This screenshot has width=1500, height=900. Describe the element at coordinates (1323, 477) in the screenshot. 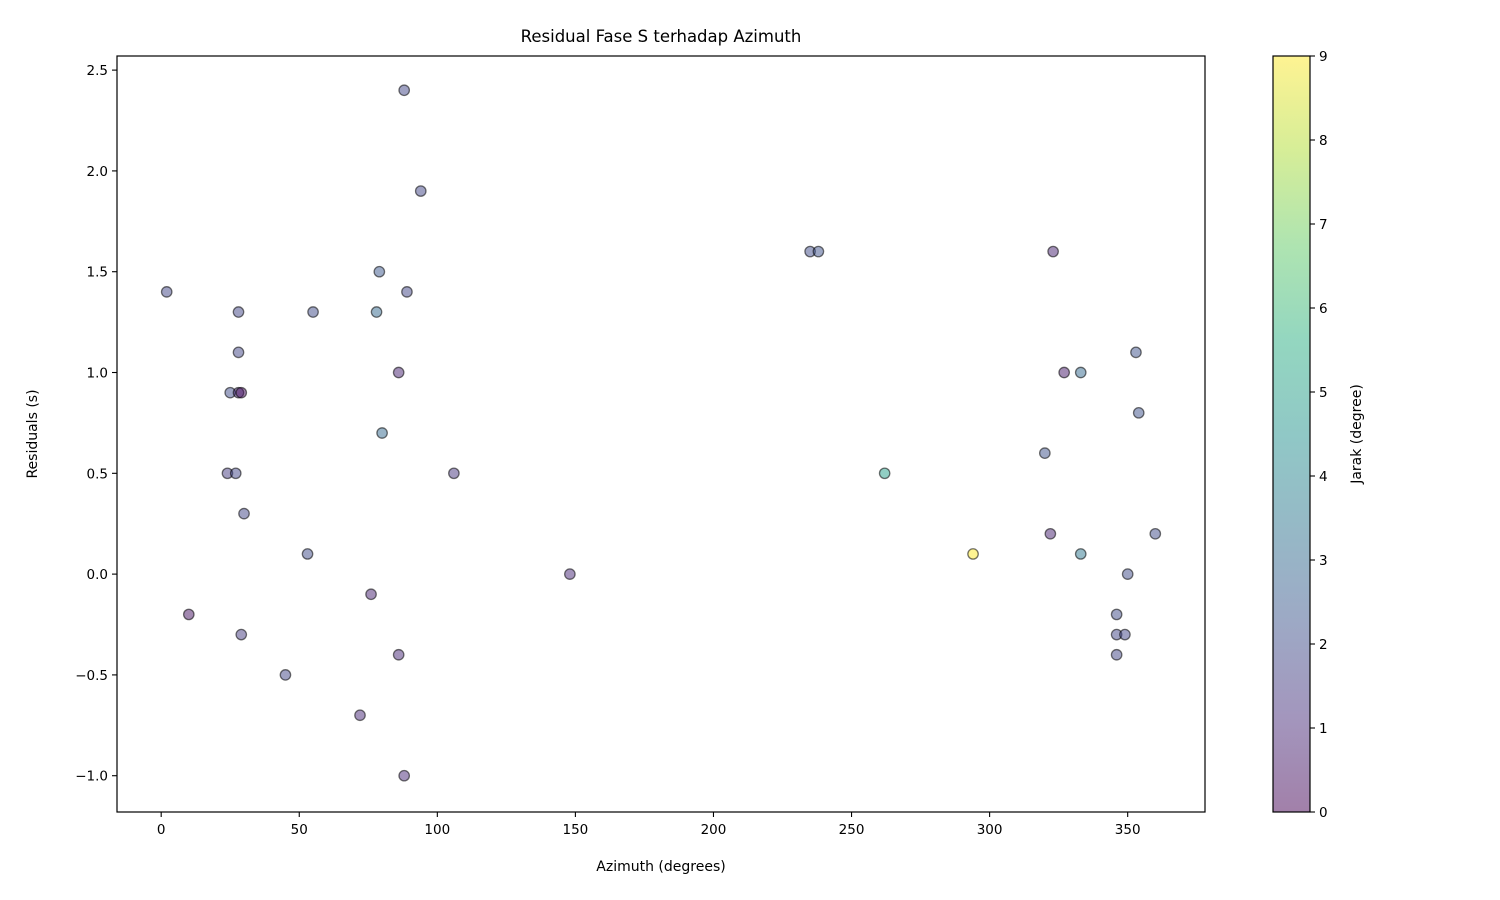

I see `colorbar-tick-label: 4` at that location.